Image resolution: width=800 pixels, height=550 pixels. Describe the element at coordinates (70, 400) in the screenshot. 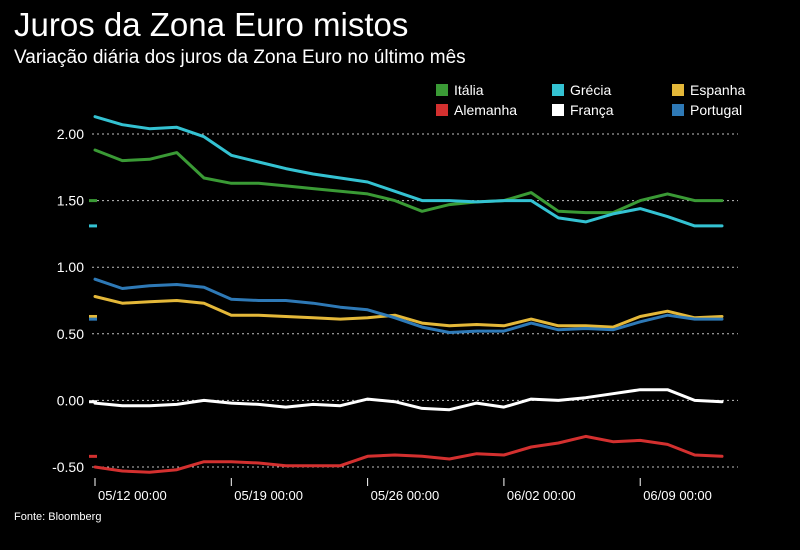

I see `y-tick-label: 0.00` at that location.